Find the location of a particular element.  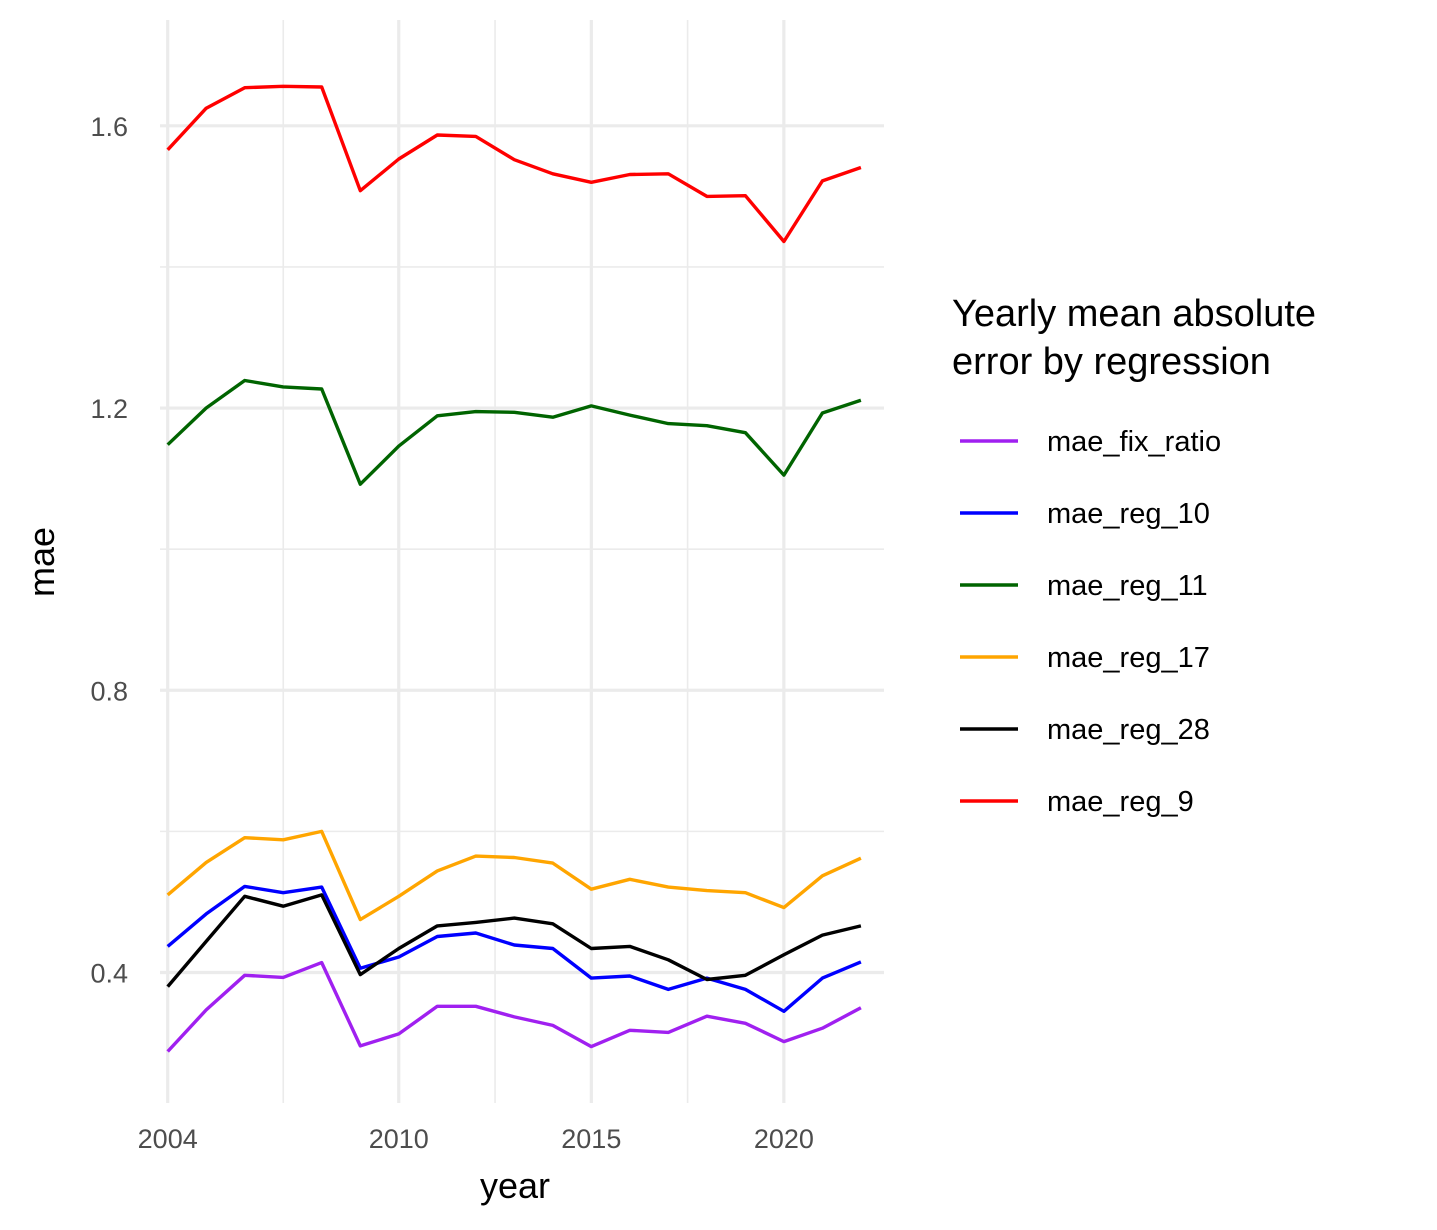

legend-label: mae_reg_9 is located at coordinates (1120, 802).